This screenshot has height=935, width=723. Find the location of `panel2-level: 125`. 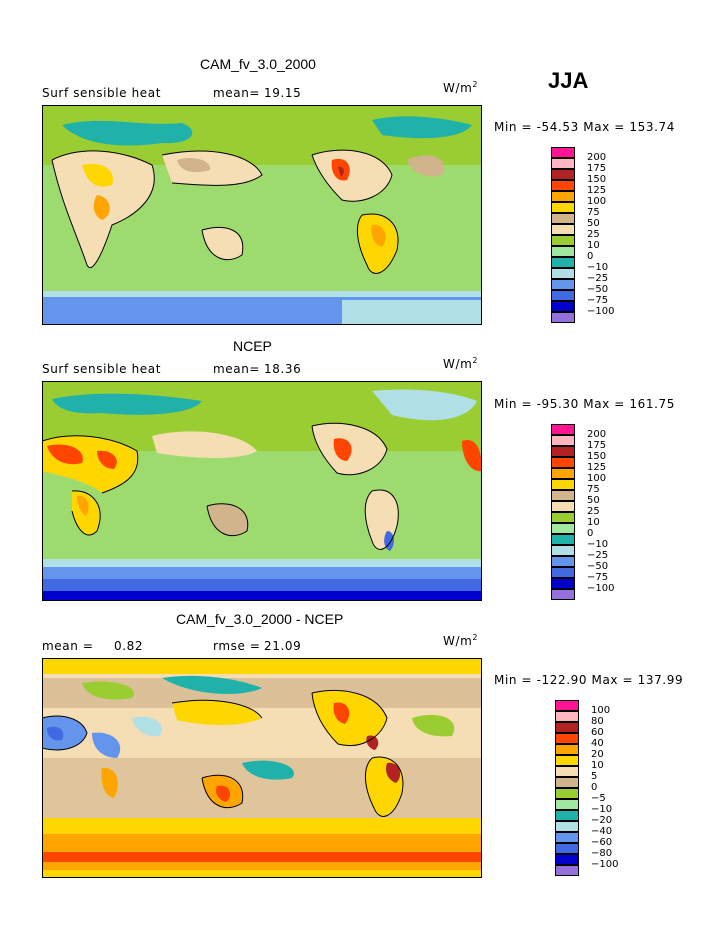

panel2-level: 125 is located at coordinates (597, 467).